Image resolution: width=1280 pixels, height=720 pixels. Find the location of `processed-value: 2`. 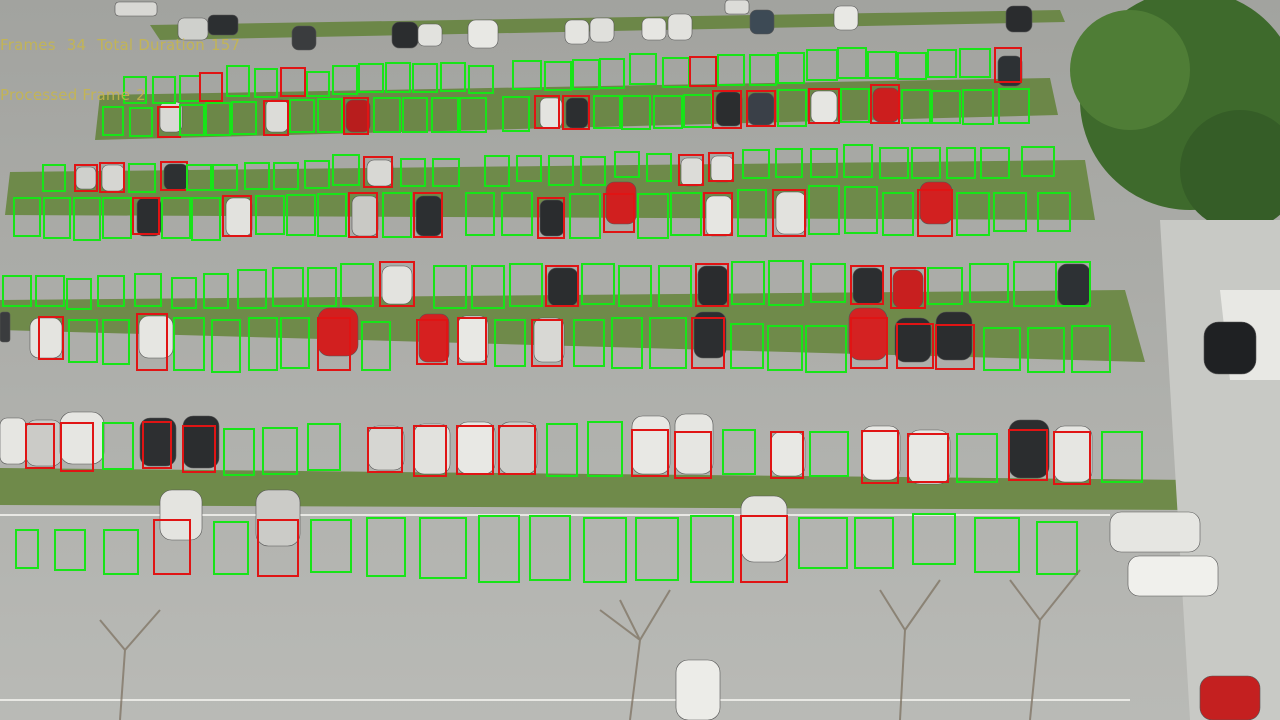

processed-value: 2 is located at coordinates (141, 95).